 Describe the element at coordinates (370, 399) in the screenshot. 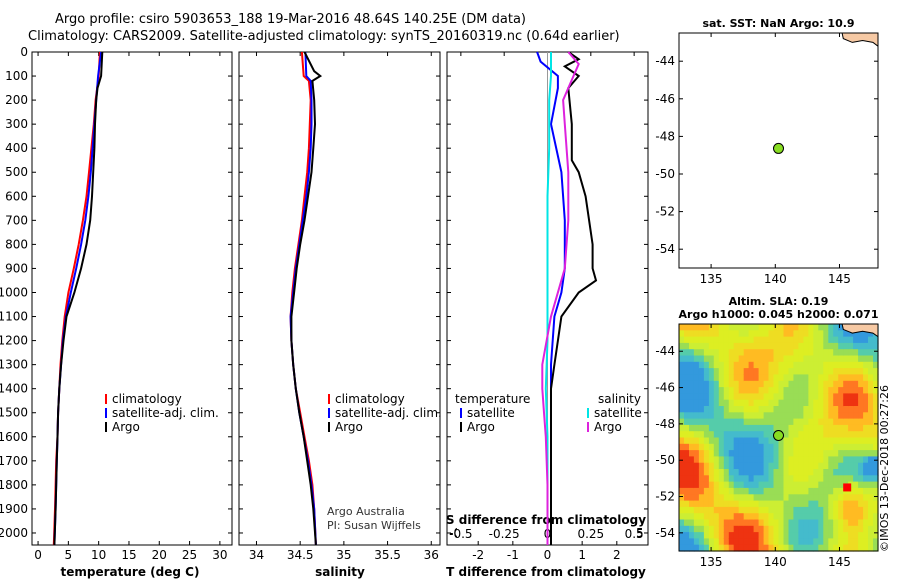

I see `salinity-legend-label: climatology` at that location.